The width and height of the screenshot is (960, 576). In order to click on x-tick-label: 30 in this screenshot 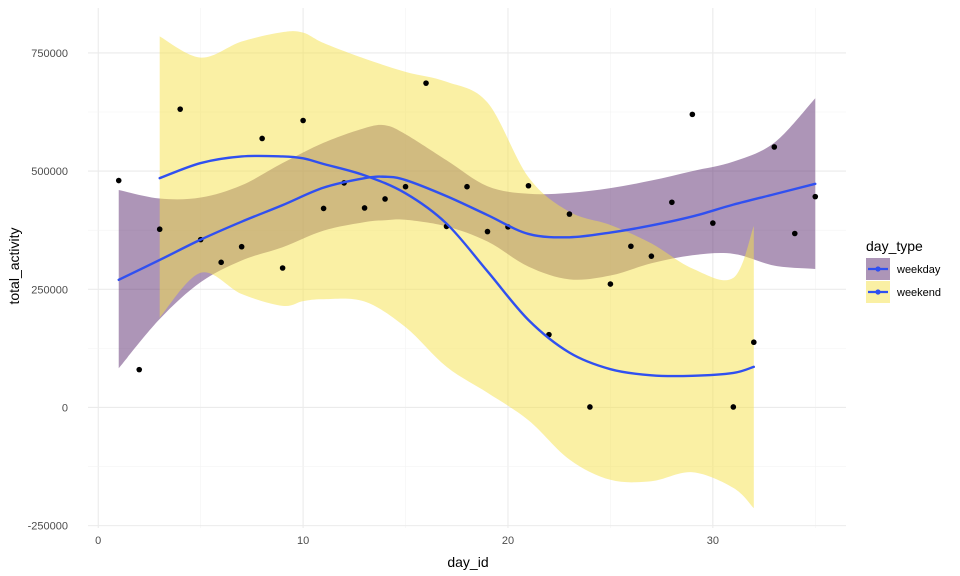, I will do `click(713, 541)`.